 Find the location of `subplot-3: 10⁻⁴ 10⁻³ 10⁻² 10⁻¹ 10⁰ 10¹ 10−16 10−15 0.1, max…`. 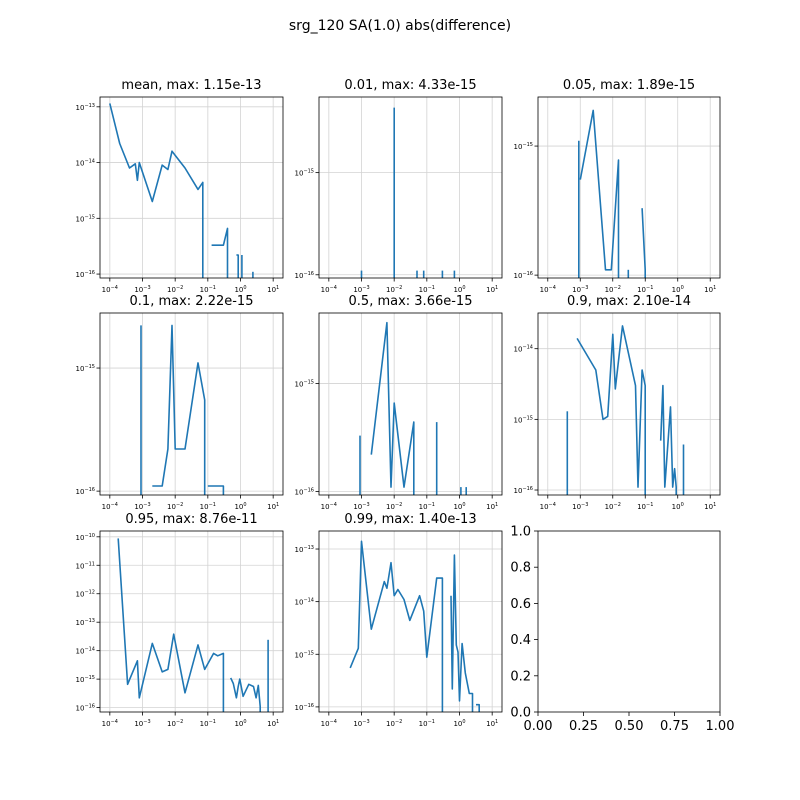

subplot-3: 10⁻⁴ 10⁻³ 10⁻² 10⁻¹ 10⁰ 10¹ 10−16 10−15 0.1, max… is located at coordinates (180, 402).